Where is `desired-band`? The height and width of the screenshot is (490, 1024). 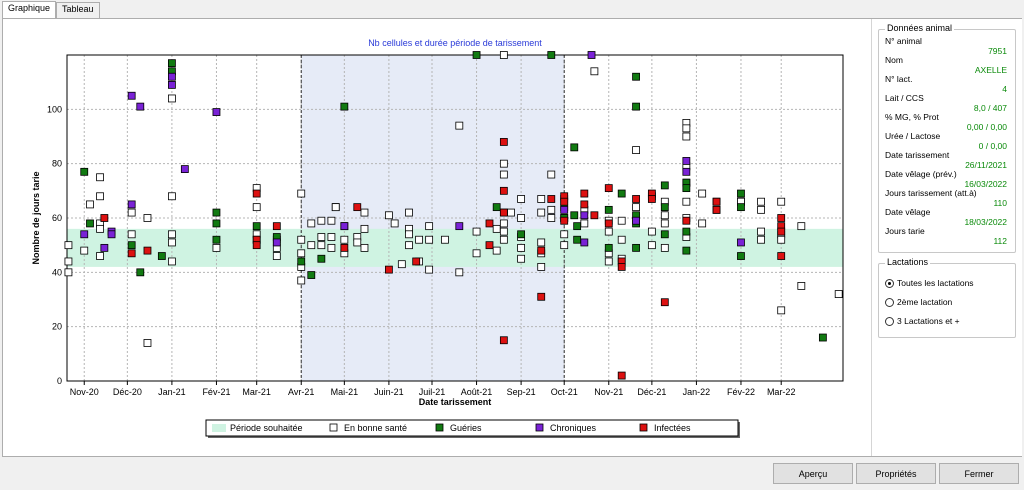
desired-band is located at coordinates (455, 247).